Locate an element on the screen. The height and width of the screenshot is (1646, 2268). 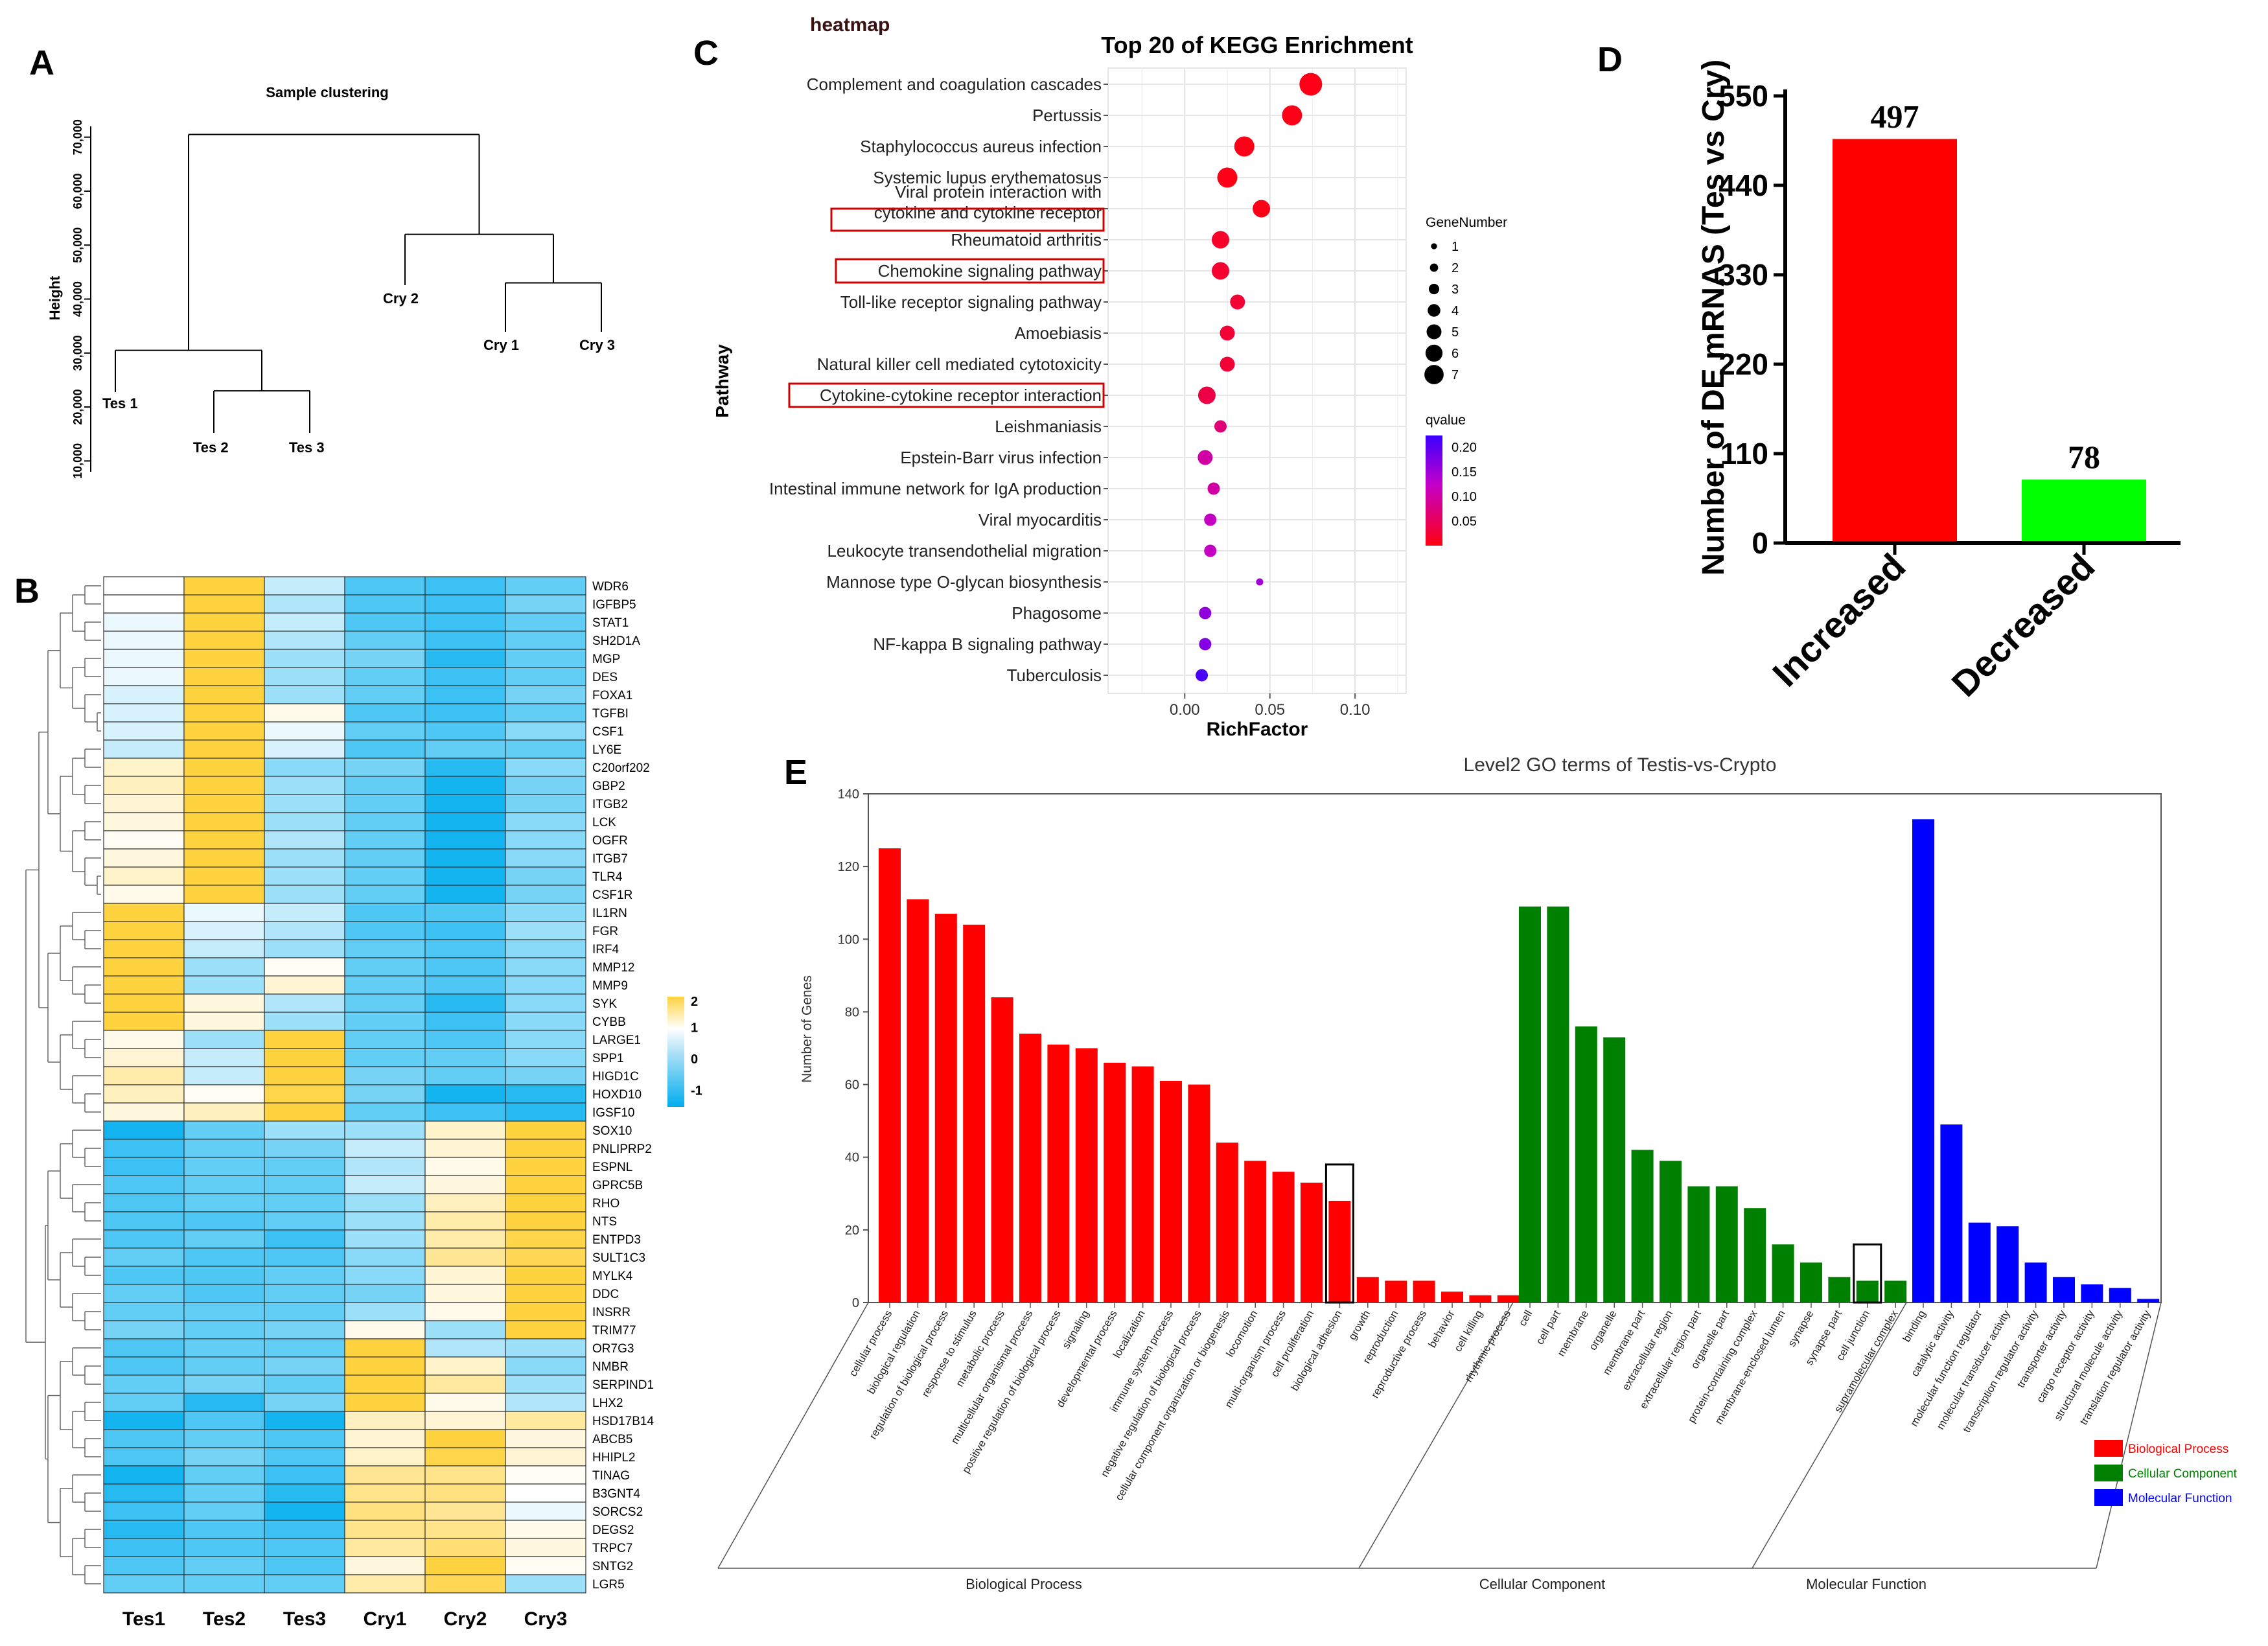
go-group-label: Biological Process is located at coordinates (1024, 1584).